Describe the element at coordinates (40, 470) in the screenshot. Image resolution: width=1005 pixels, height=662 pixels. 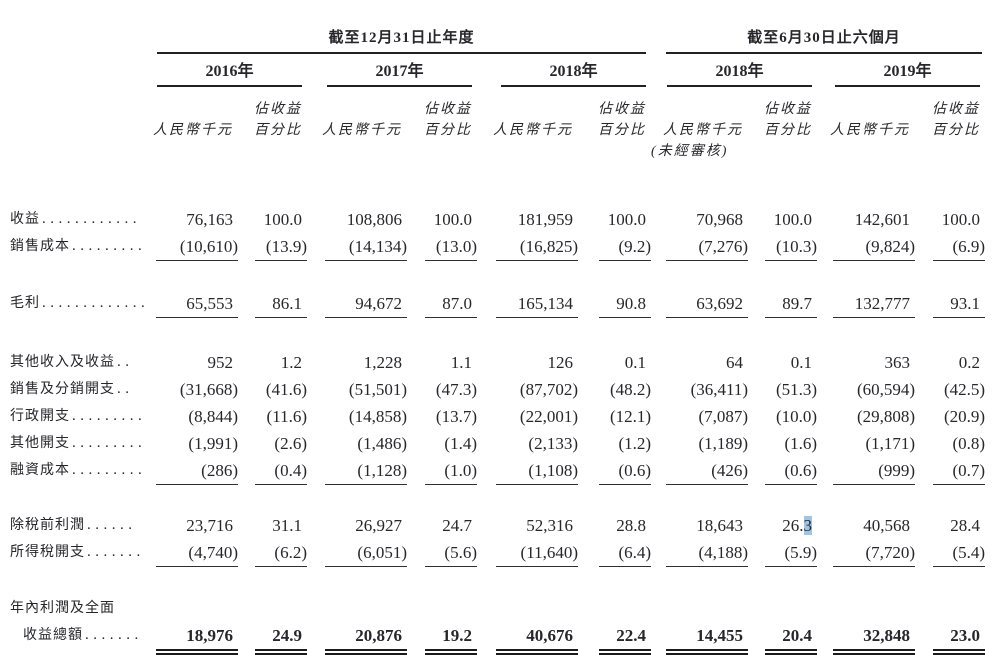
I see `row-label-text: 融資成本` at that location.